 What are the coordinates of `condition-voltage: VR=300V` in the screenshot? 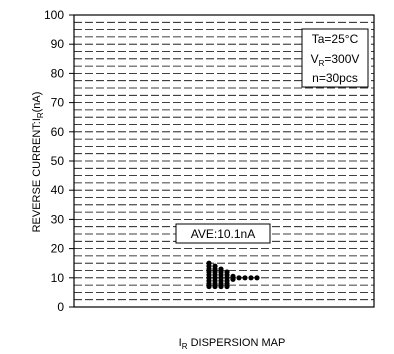 It's located at (335, 60).